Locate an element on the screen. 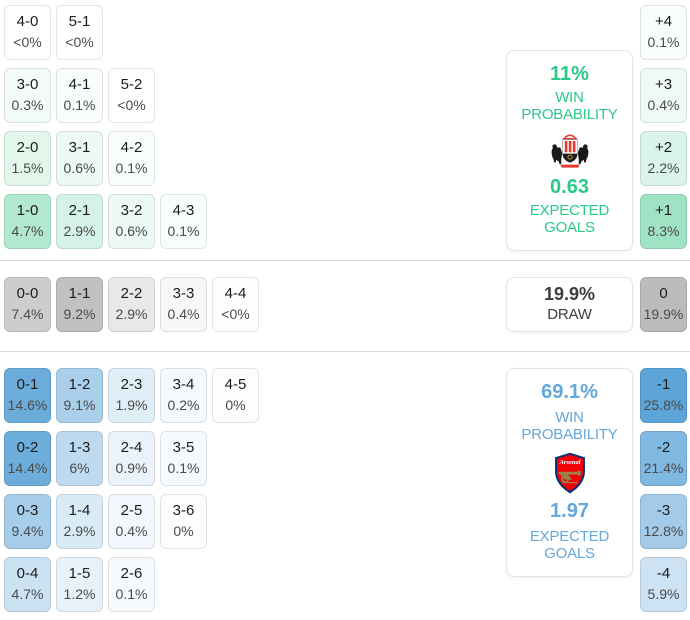 Image resolution: width=690 pixels, height=620 pixels. section-divider is located at coordinates (345, 260).